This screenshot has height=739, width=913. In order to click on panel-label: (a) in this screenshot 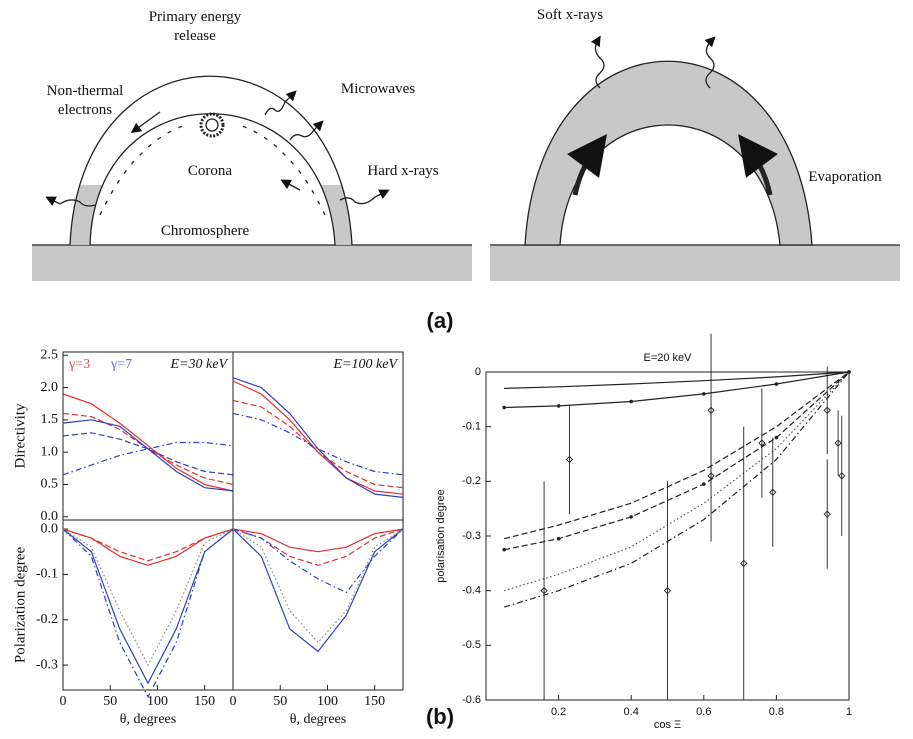, I will do `click(440, 320)`.